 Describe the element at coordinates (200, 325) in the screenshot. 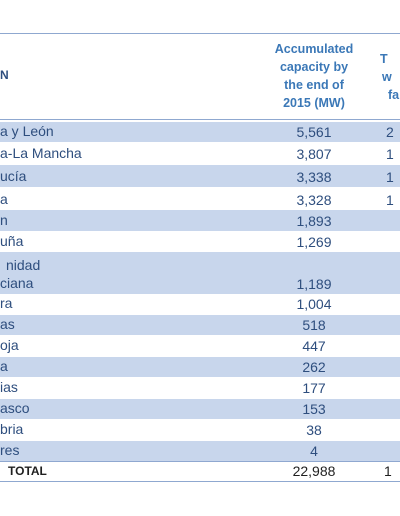

I see `table-row: as 518` at that location.